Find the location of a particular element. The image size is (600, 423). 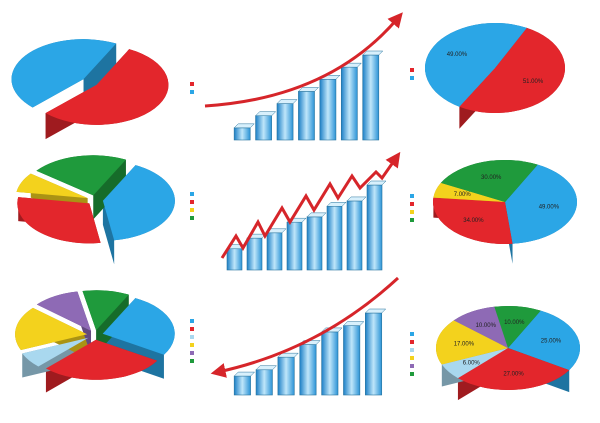

data-label: 6.00% is located at coordinates (472, 363).